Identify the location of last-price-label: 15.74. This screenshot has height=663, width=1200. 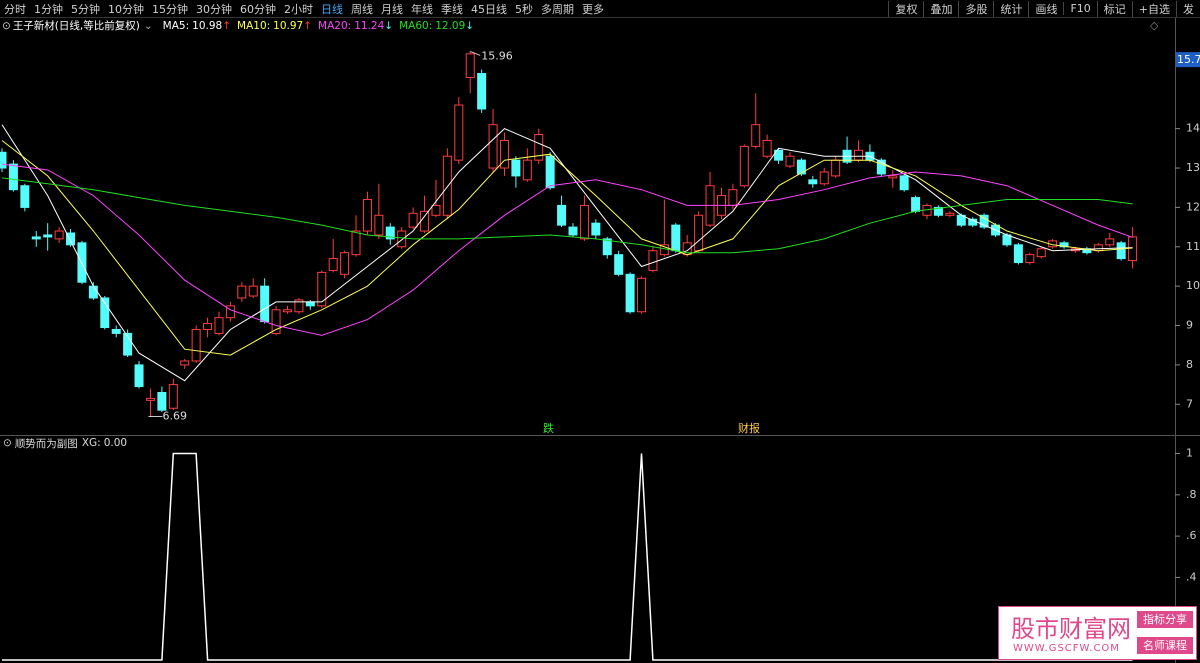
(1188, 59).